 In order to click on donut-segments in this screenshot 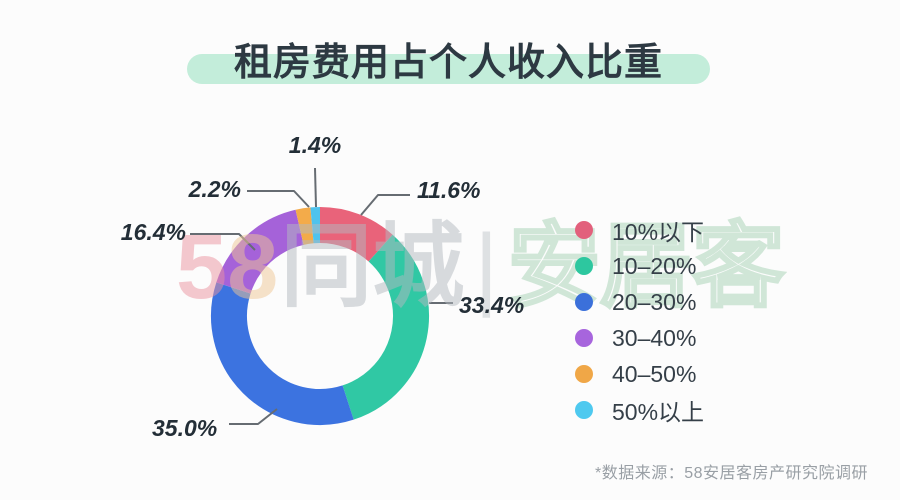, I will do `click(320, 315)`.